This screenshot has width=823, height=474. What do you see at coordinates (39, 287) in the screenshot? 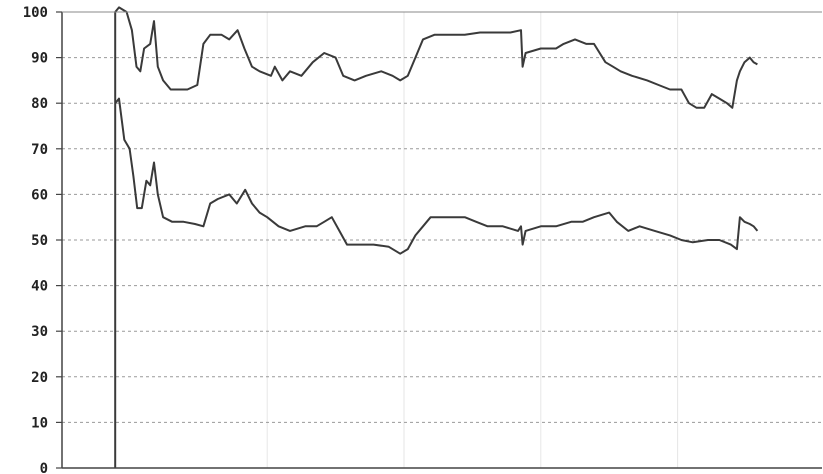
I see `y-tick-label: 40` at bounding box center [39, 287].